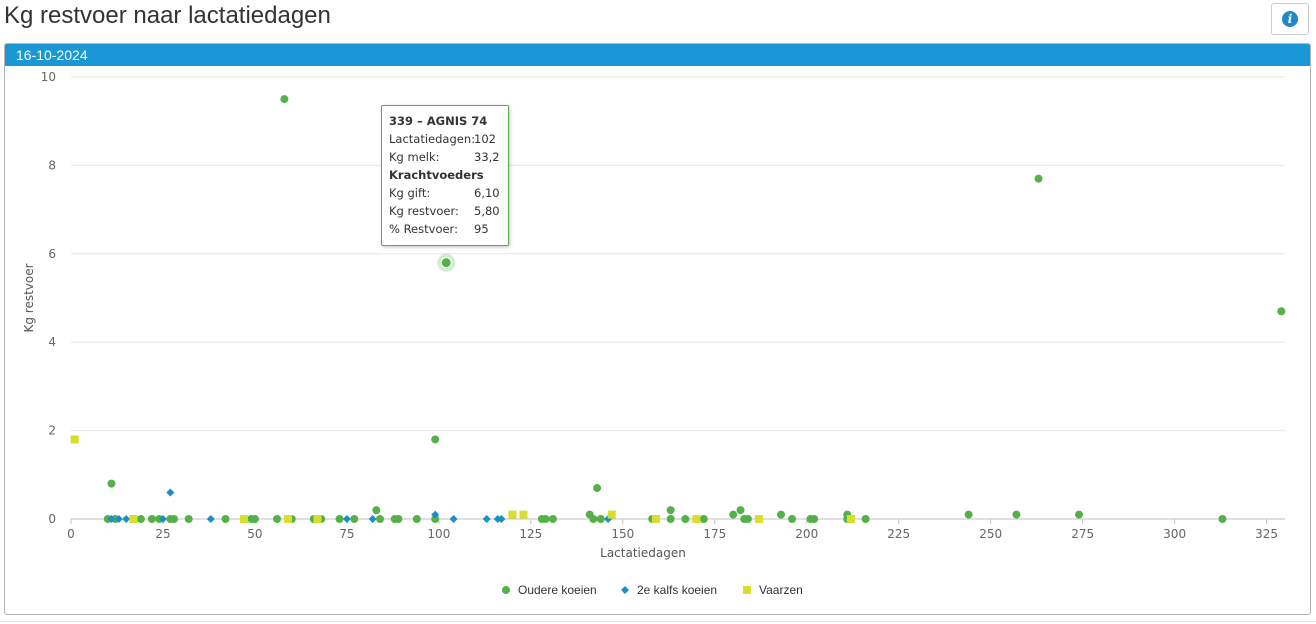 The width and height of the screenshot is (1316, 624). I want to click on x-axis-title: Lactatiedagen, so click(643, 553).